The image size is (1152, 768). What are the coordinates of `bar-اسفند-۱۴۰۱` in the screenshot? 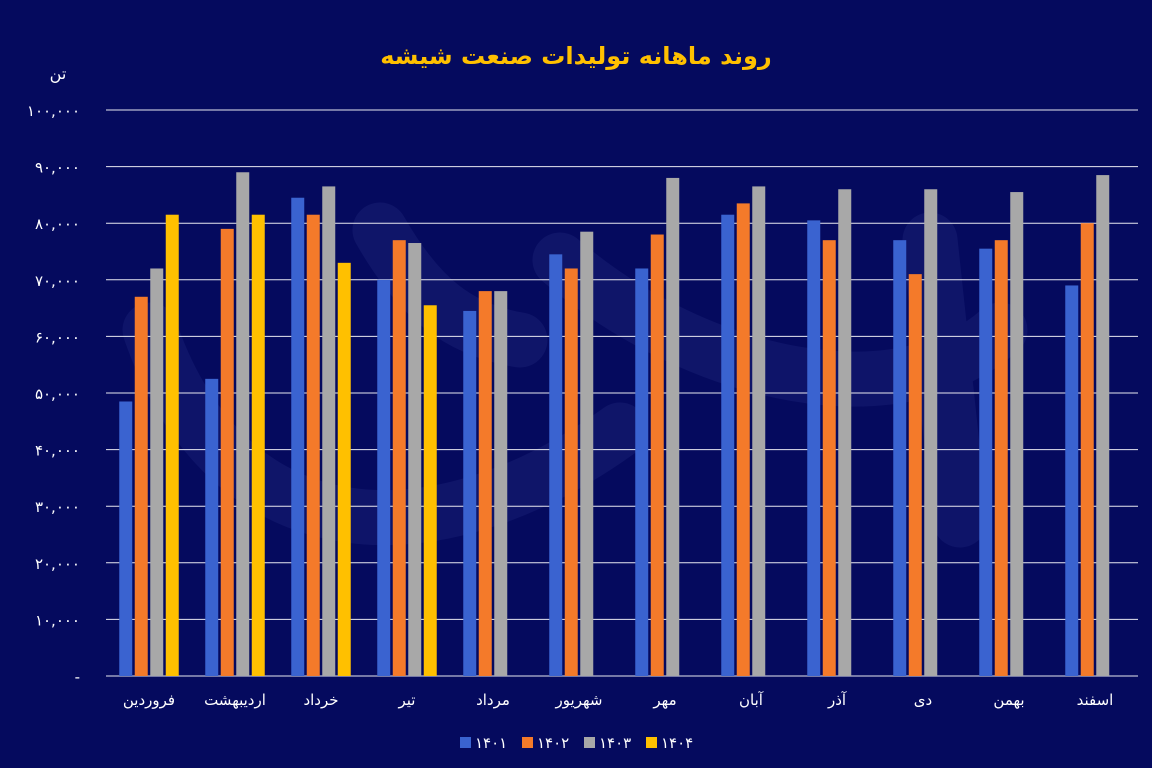 It's located at (1072, 480).